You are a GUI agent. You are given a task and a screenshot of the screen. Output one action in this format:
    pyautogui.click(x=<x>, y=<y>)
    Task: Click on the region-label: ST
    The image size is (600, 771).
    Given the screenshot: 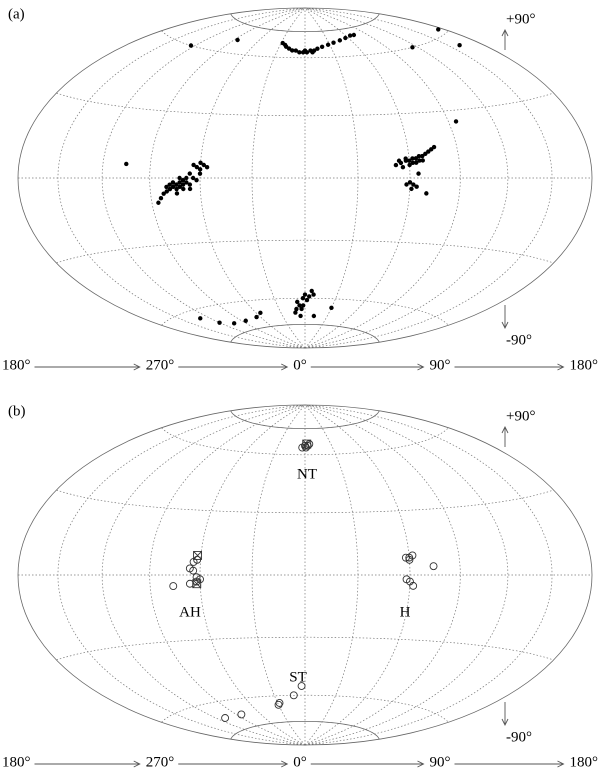 What is the action you would take?
    pyautogui.click(x=298, y=677)
    